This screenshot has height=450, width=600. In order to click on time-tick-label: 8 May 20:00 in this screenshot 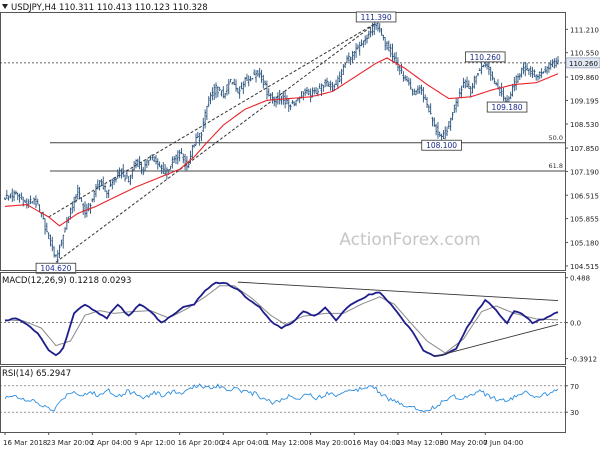, I will do `click(331, 443)`.